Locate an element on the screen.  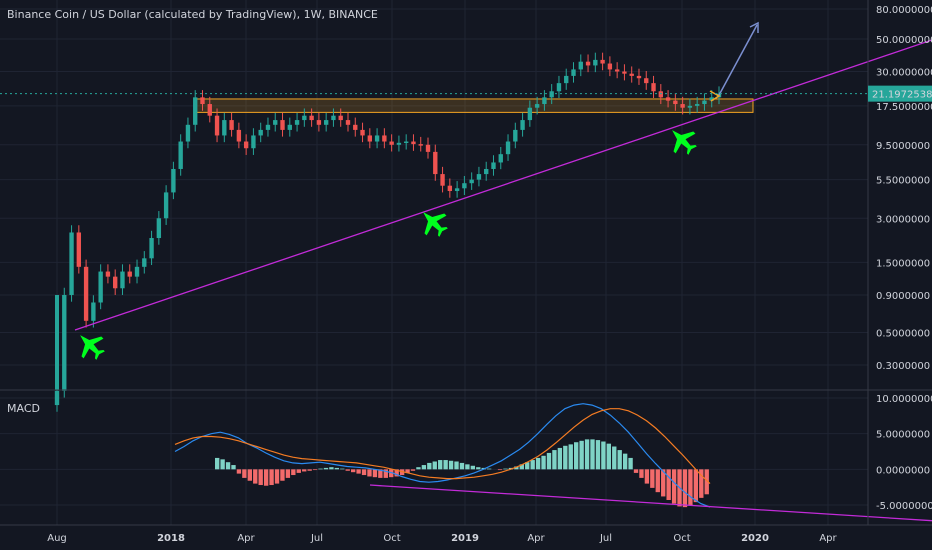
x-tick-label: Jul is located at coordinates (316, 538).